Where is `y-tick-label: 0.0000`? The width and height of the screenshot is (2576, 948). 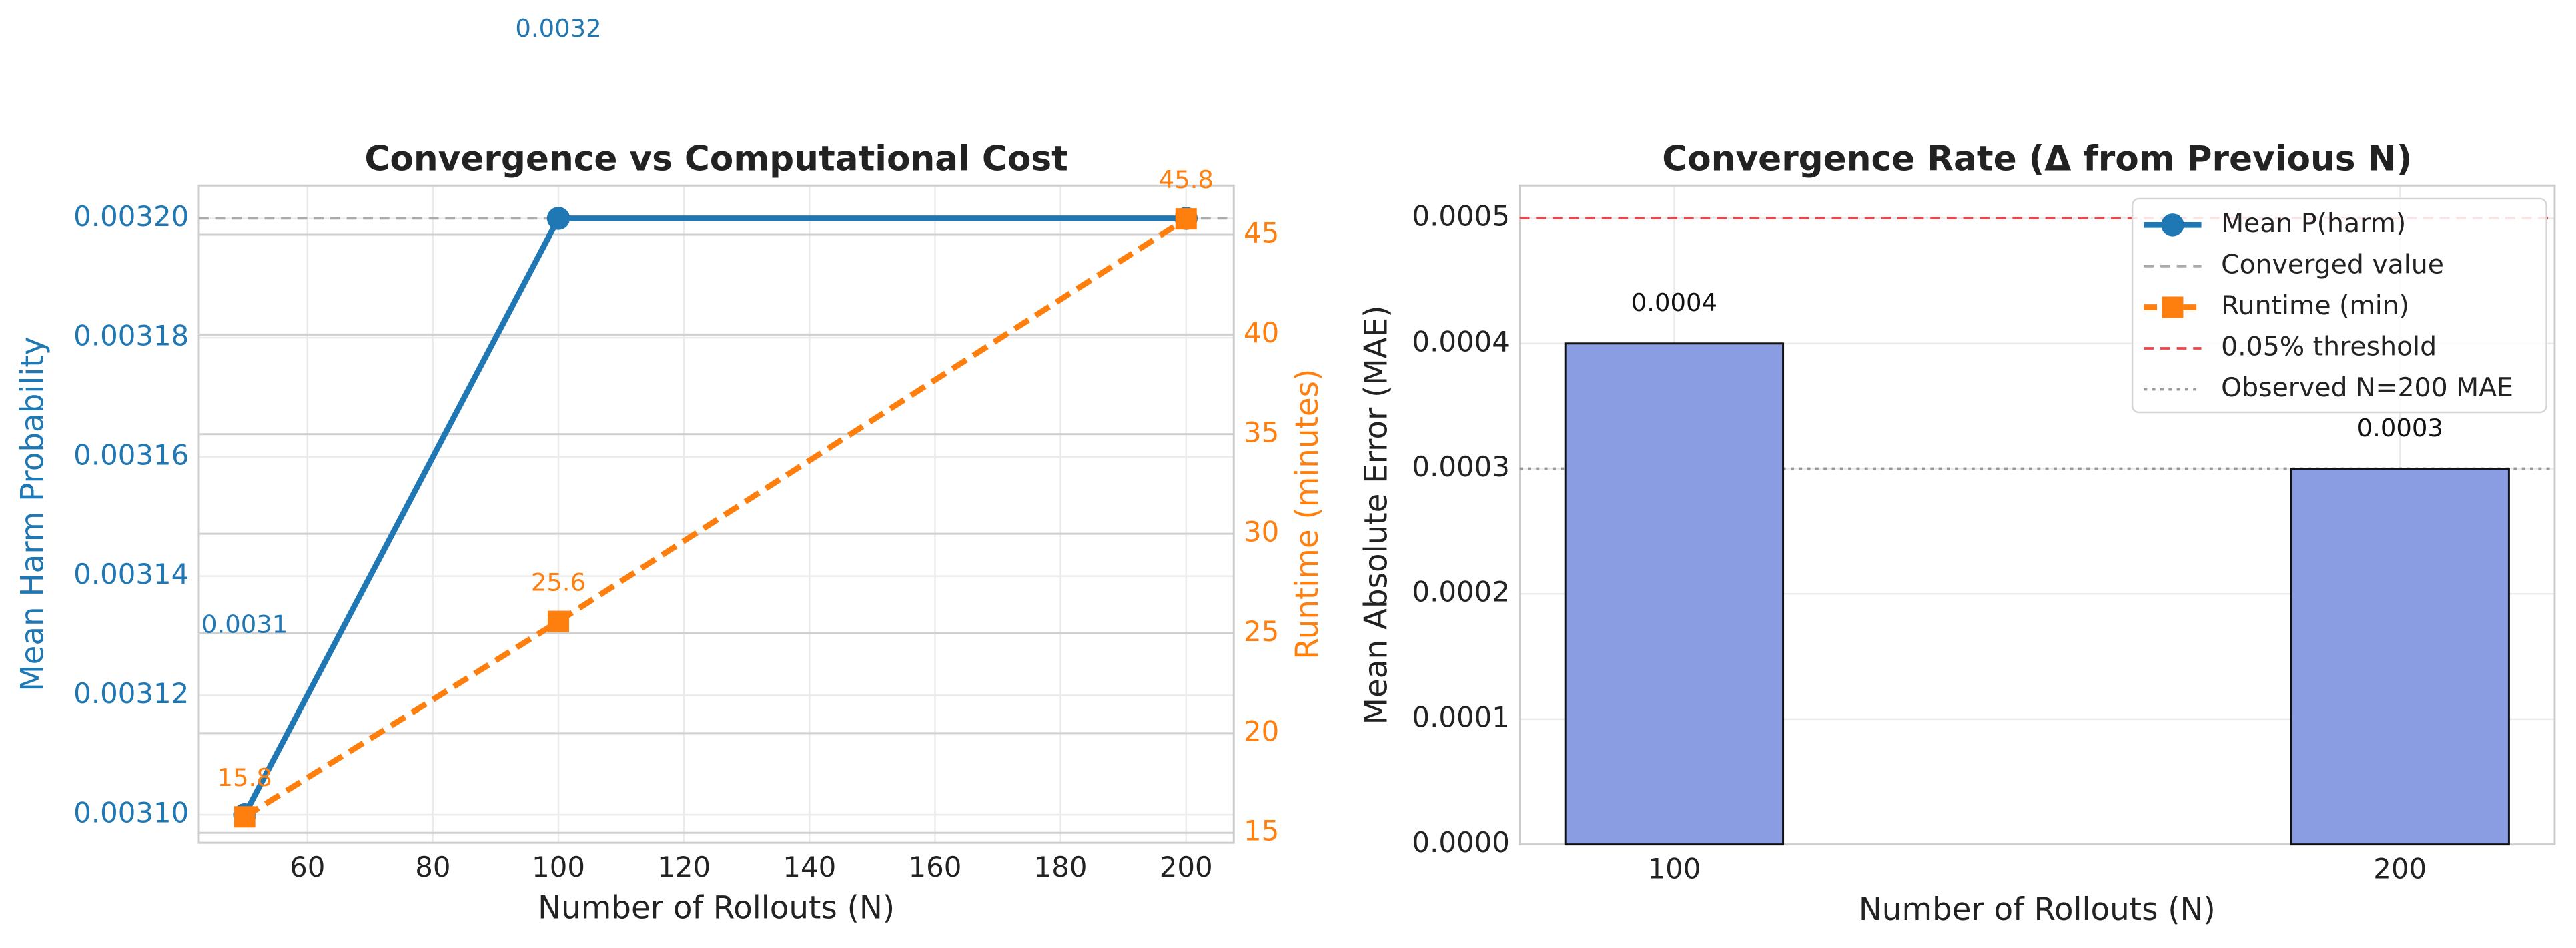
y-tick-label: 0.0000 is located at coordinates (1460, 842).